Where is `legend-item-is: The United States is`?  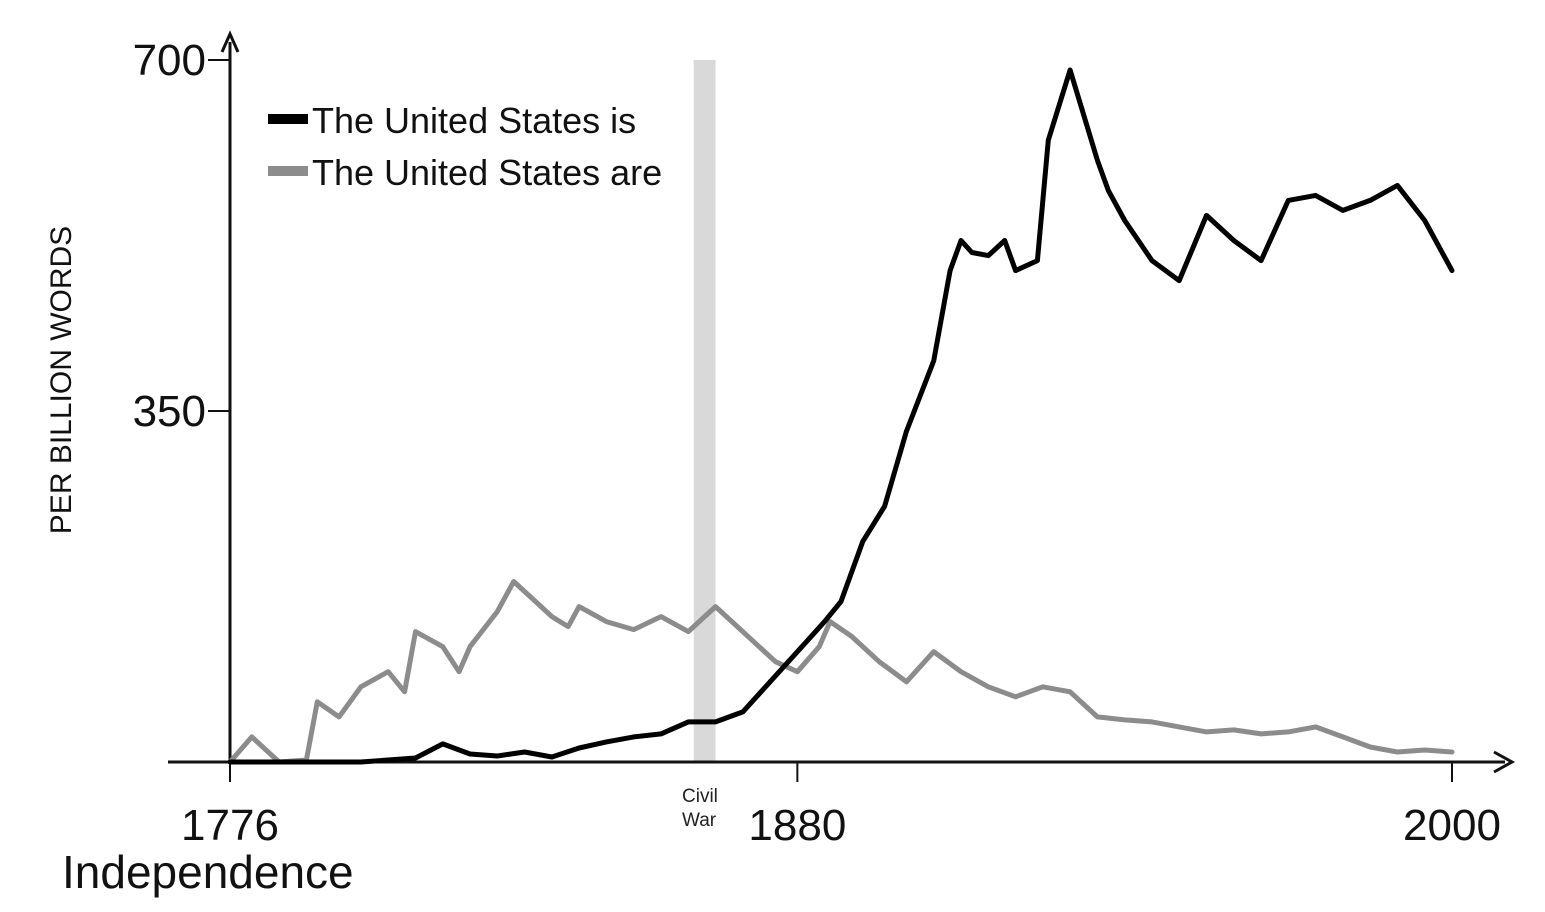 legend-item-is: The United States is is located at coordinates (452, 120).